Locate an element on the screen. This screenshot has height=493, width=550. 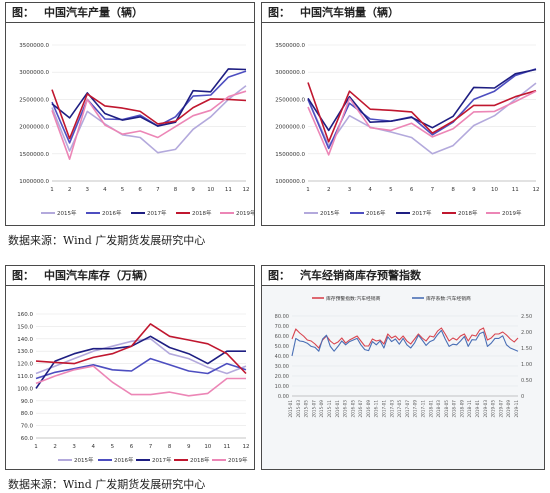
production-title-prefix: 图： is located at coordinates (23, 12).